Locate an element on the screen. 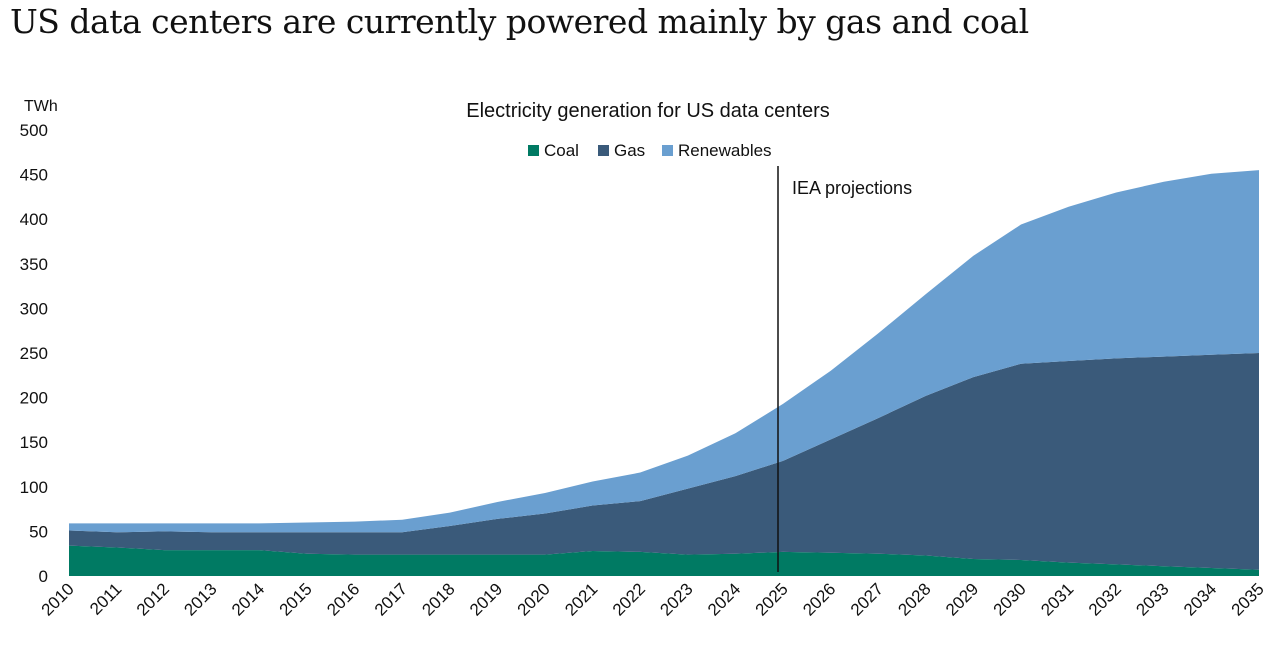 This screenshot has height=645, width=1282. y-tick-label: 50 is located at coordinates (38, 531).